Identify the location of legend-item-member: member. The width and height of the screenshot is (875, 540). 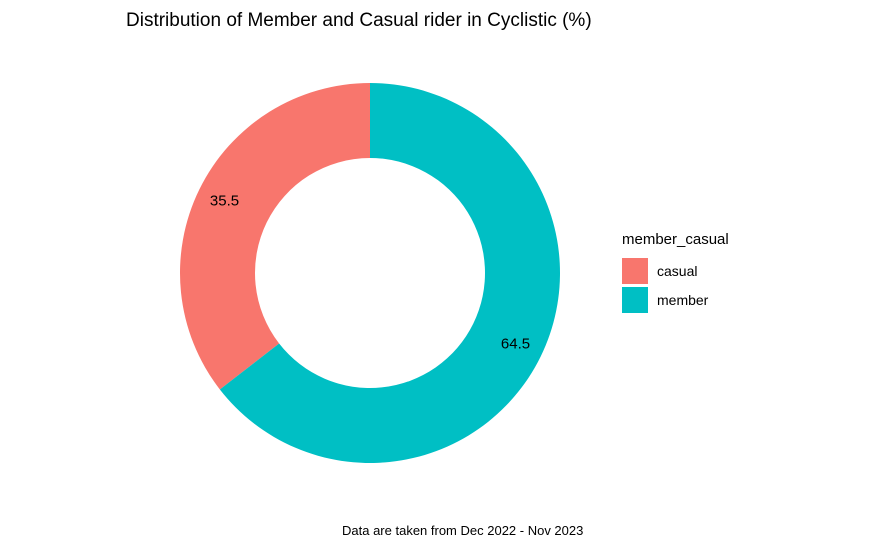
(675, 299).